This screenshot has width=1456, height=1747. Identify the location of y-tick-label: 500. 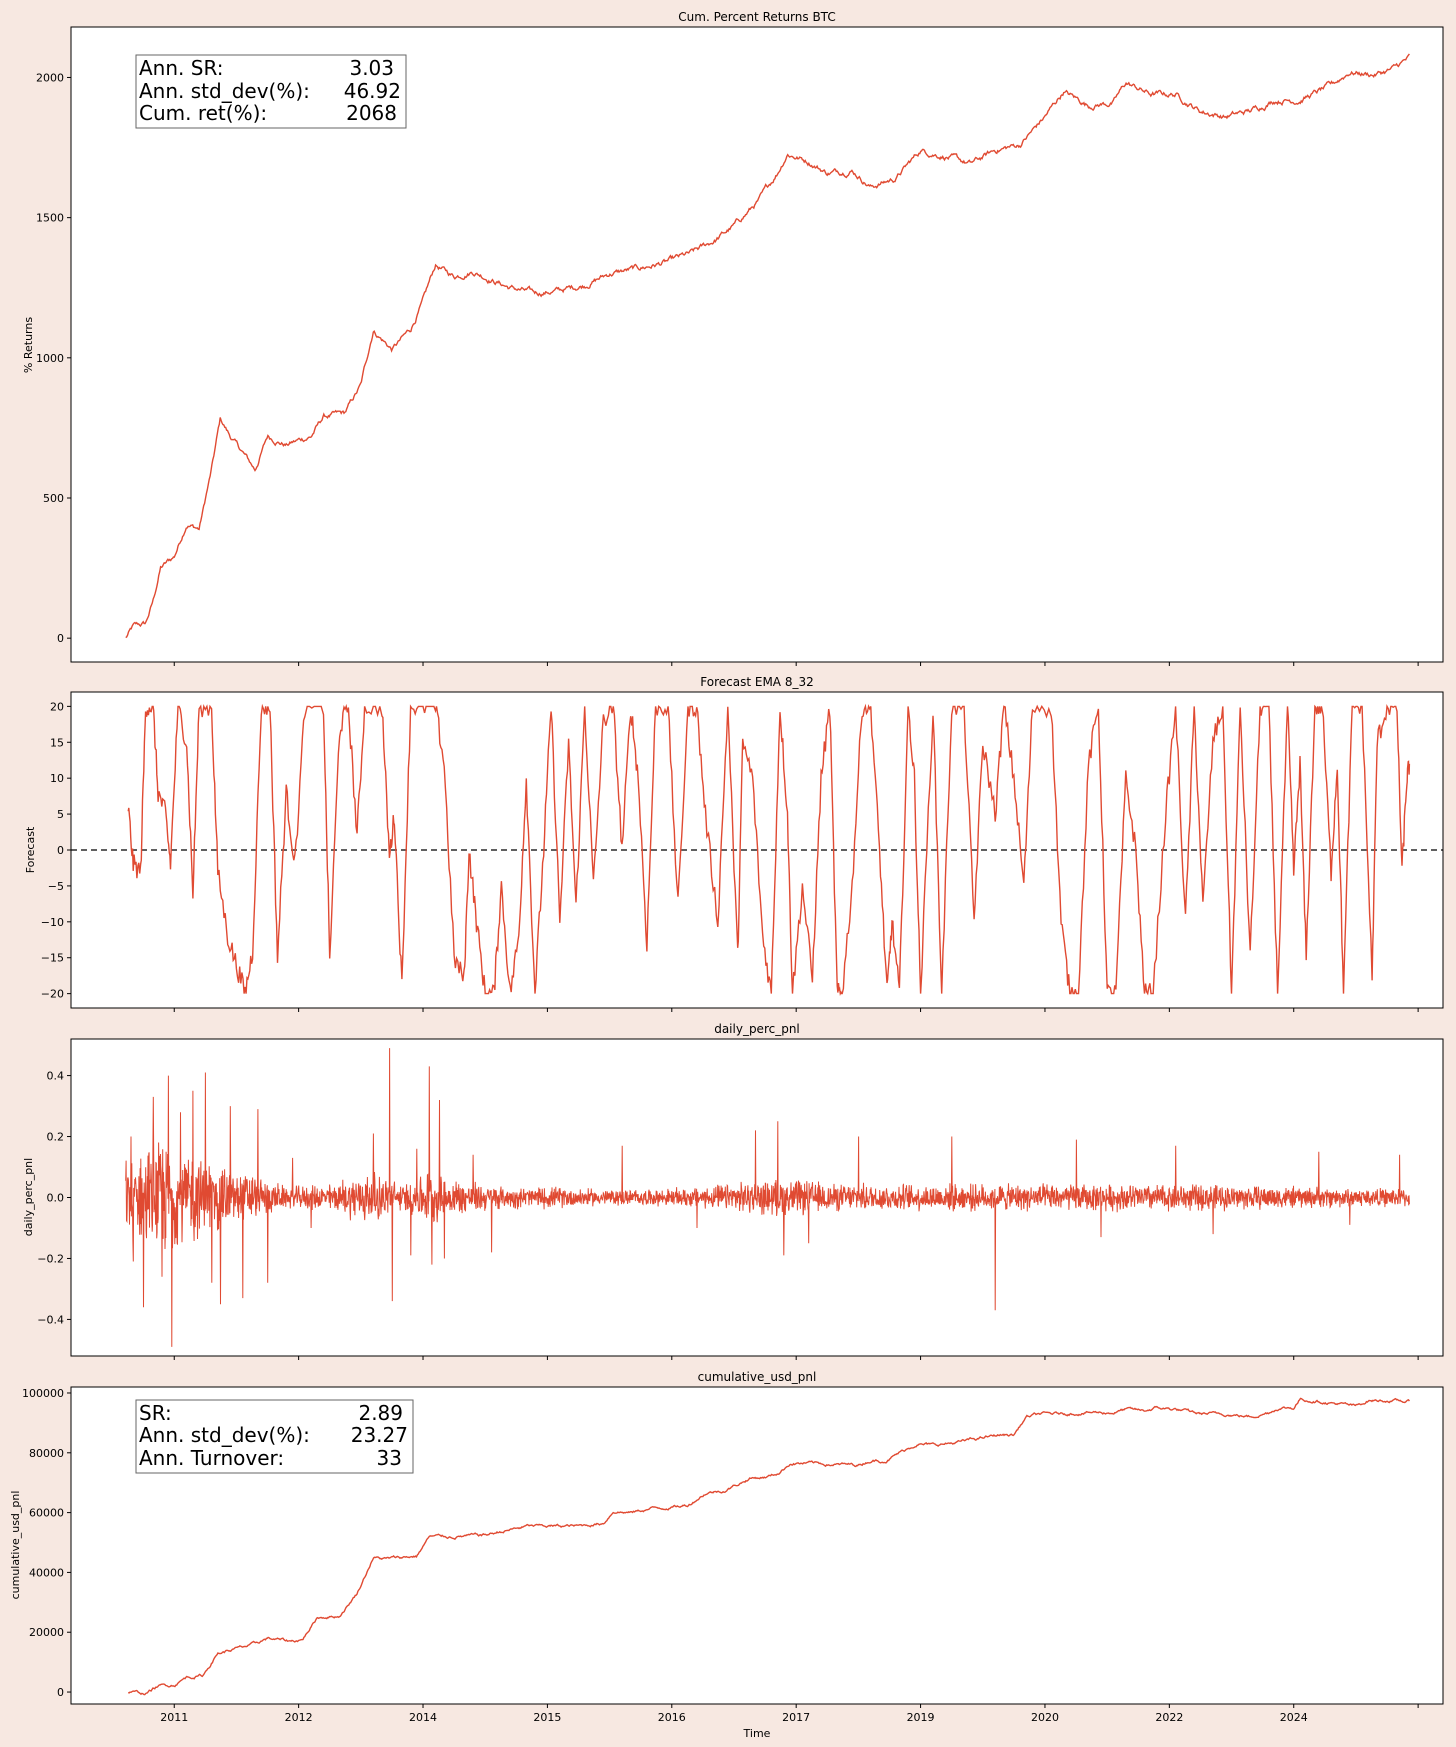
(53, 498).